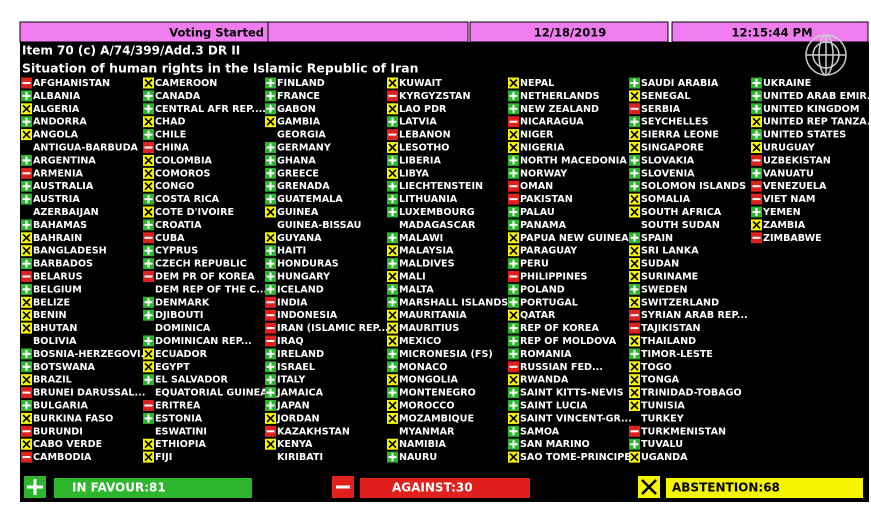  I want to click on country-name: CABO VERDE, so click(67, 444).